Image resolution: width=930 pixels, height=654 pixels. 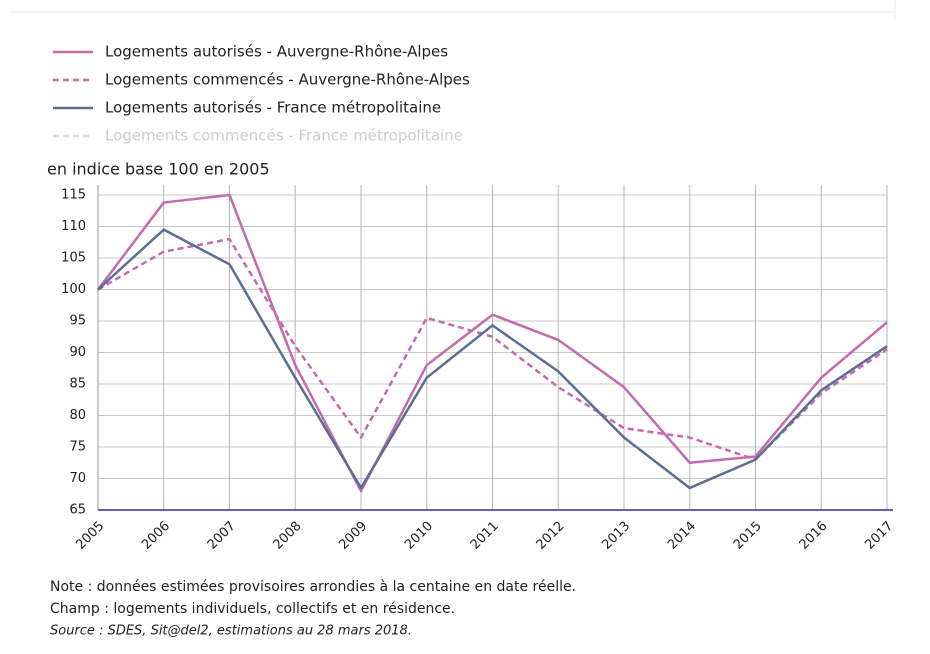 I want to click on y-tick-label: 115, so click(x=73, y=195).